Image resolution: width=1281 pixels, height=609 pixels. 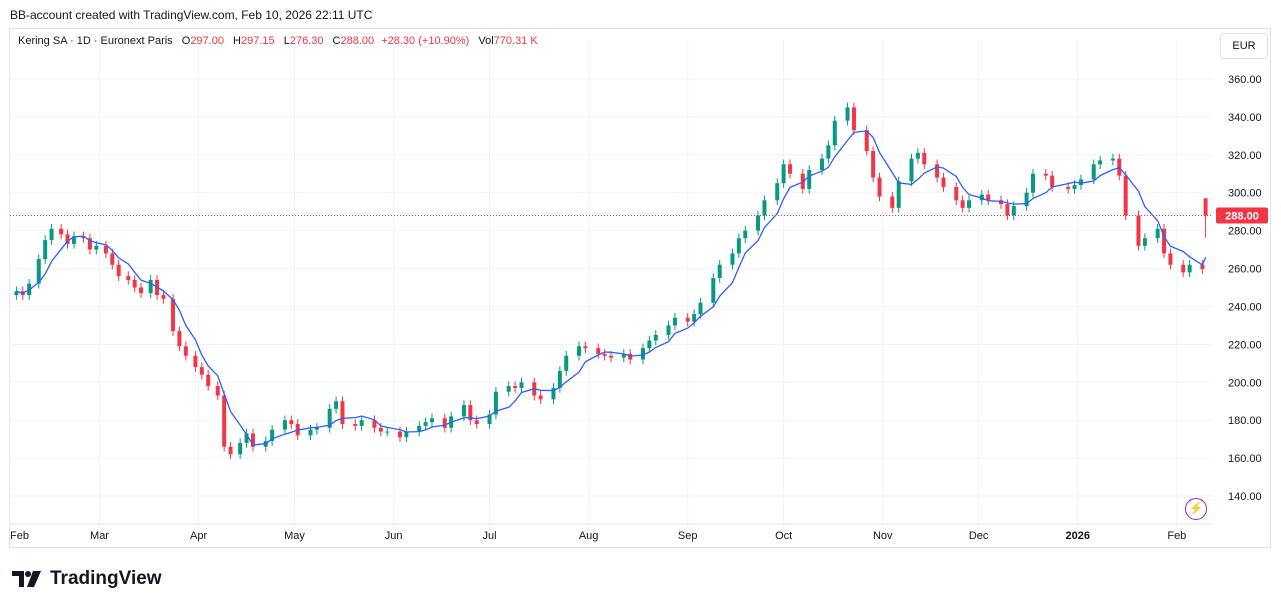 What do you see at coordinates (1077, 536) in the screenshot?
I see `x-tick-label: 2026` at bounding box center [1077, 536].